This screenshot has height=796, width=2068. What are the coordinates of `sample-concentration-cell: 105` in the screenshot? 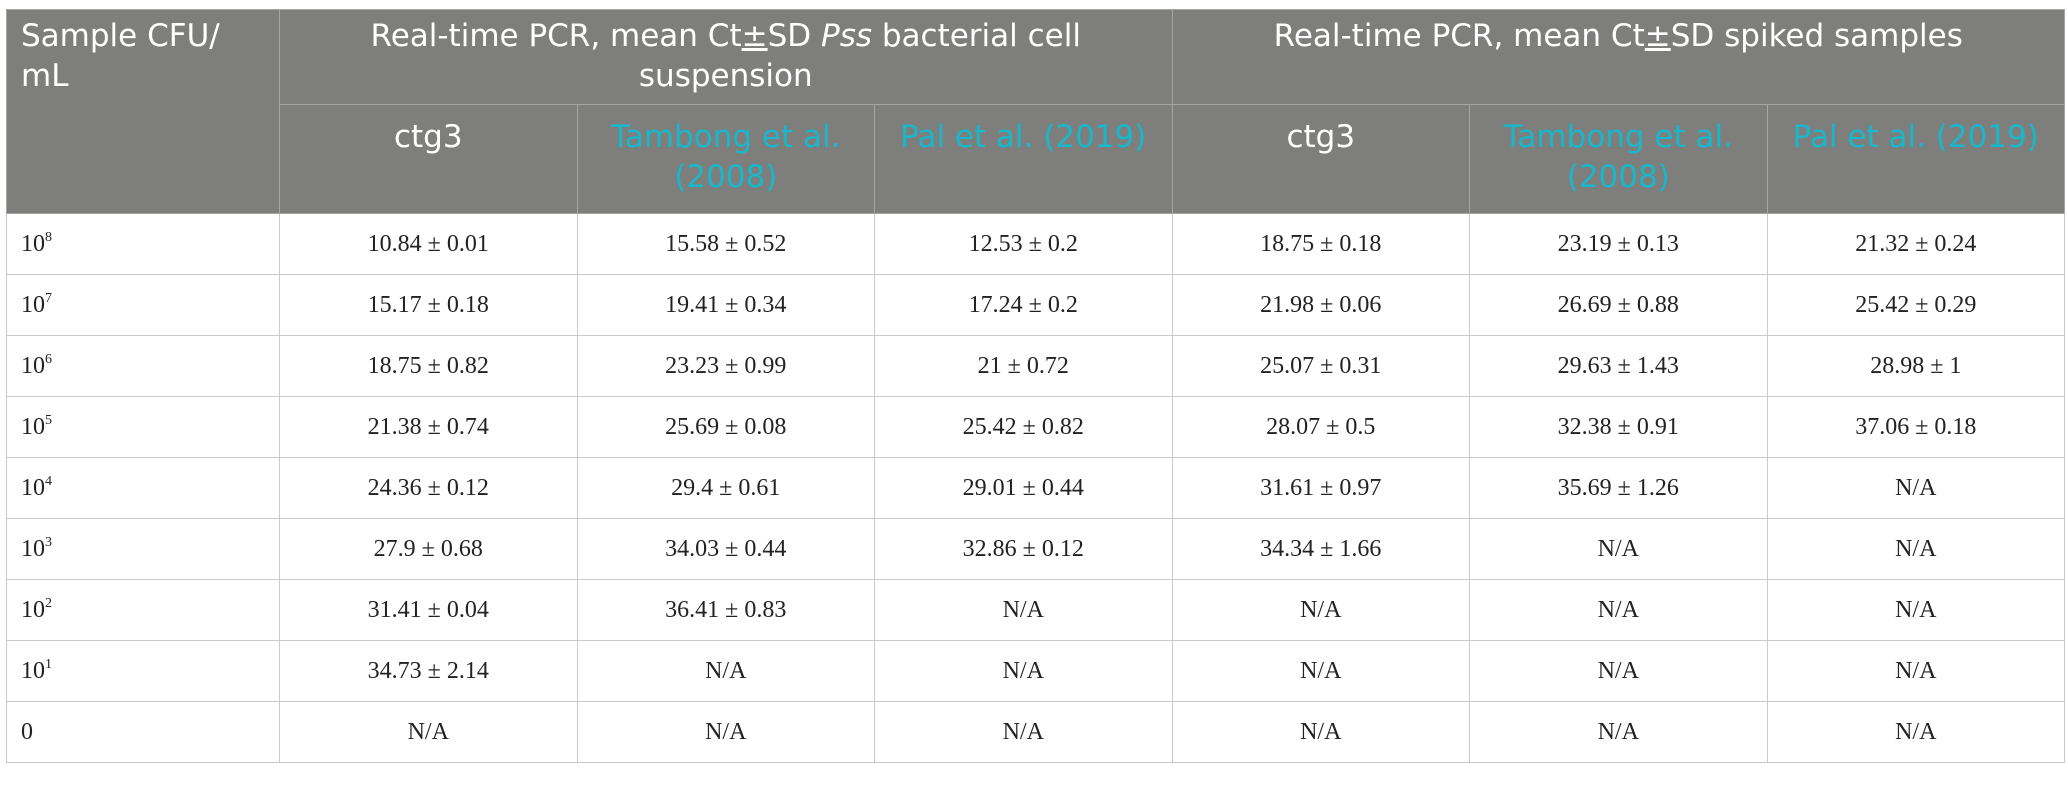 It's located at (143, 427).